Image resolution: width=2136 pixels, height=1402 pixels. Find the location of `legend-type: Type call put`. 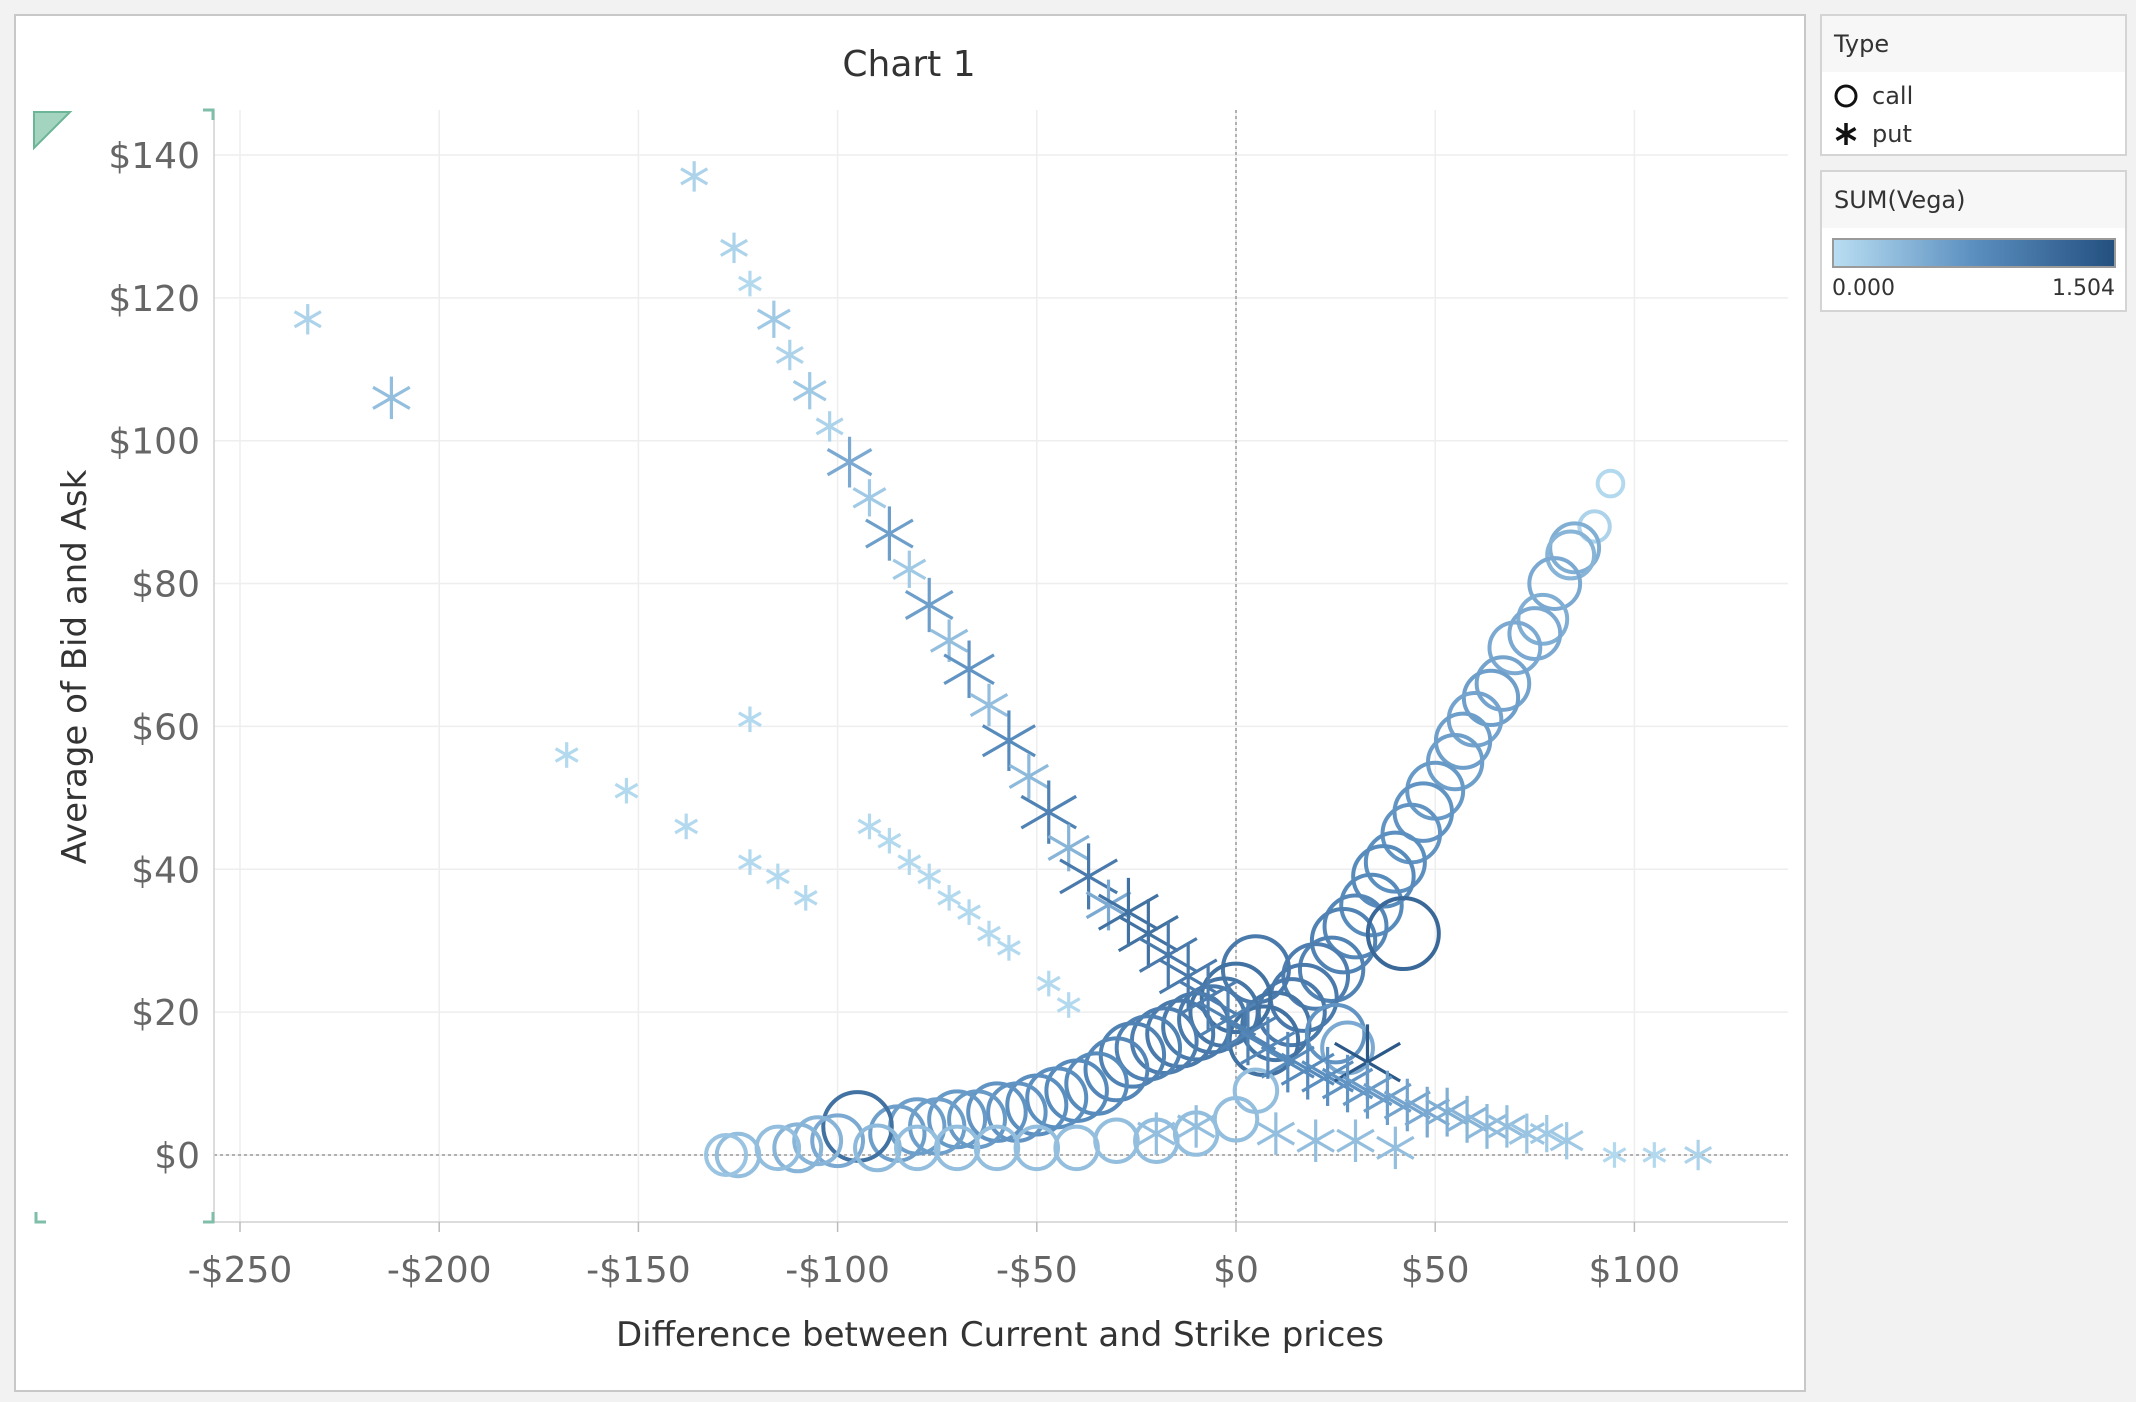

legend-type: Type call put is located at coordinates (1973, 85).